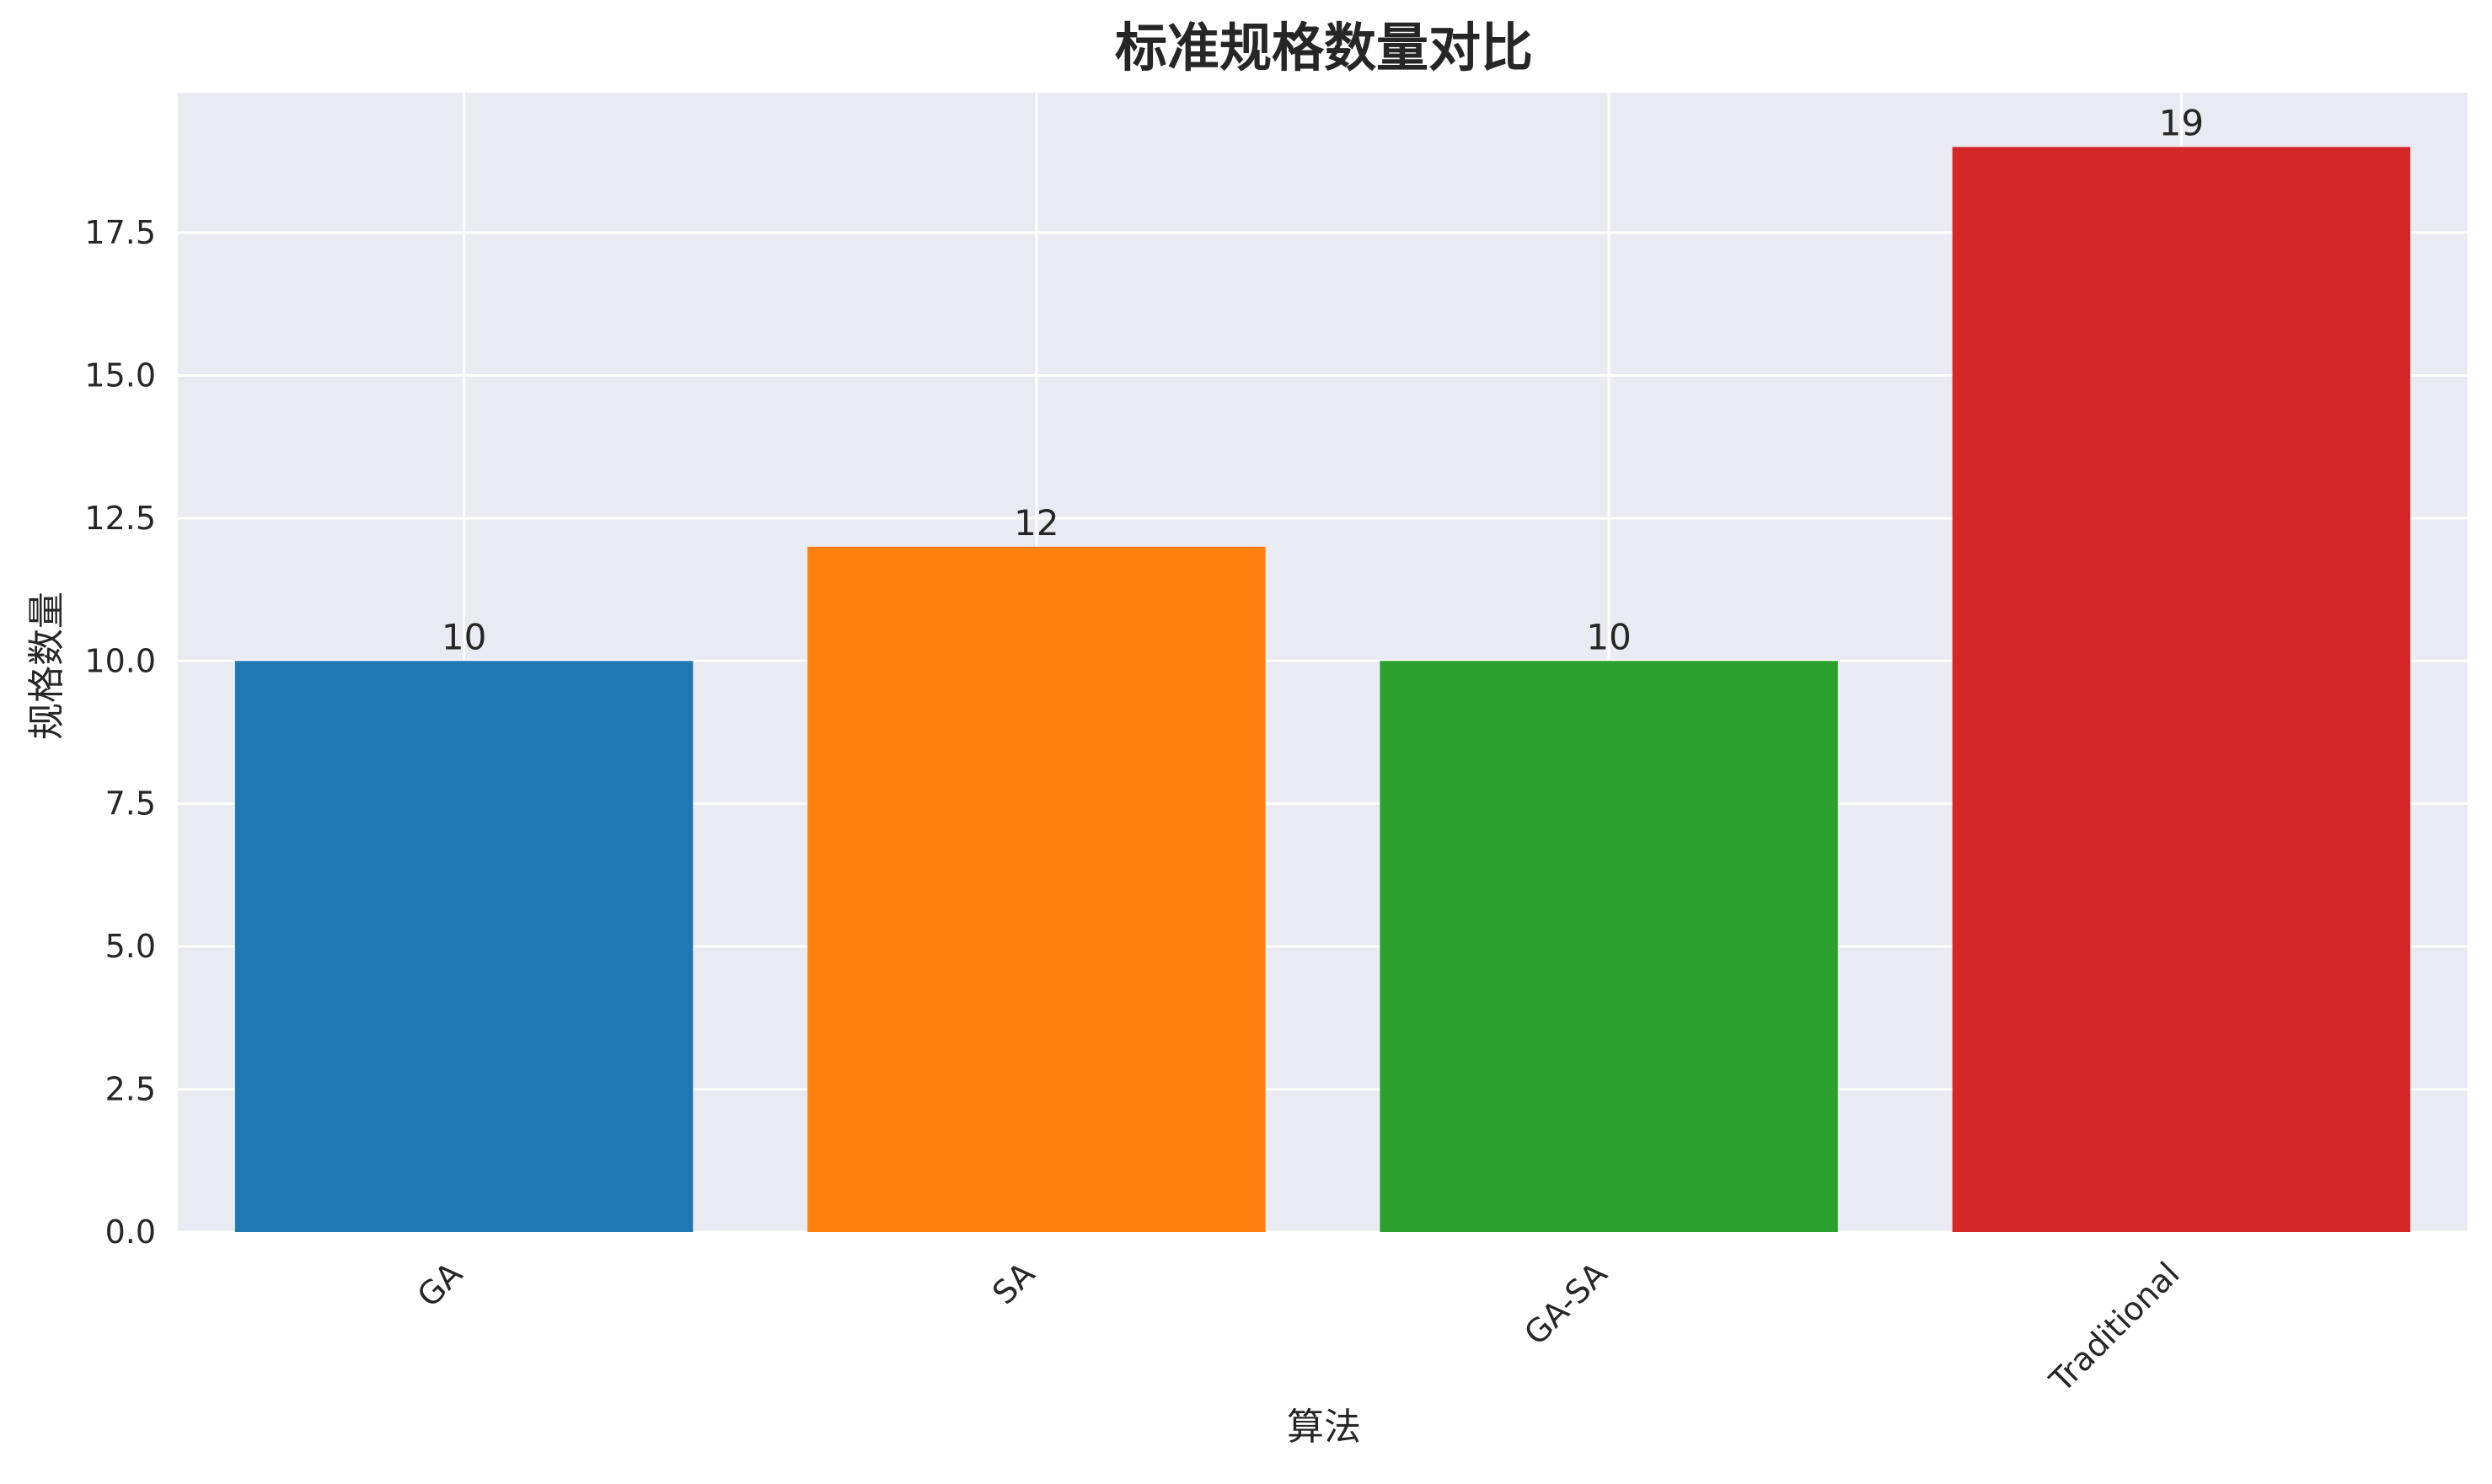 This screenshot has width=2492, height=1484. I want to click on bar-sa, so click(1036, 889).